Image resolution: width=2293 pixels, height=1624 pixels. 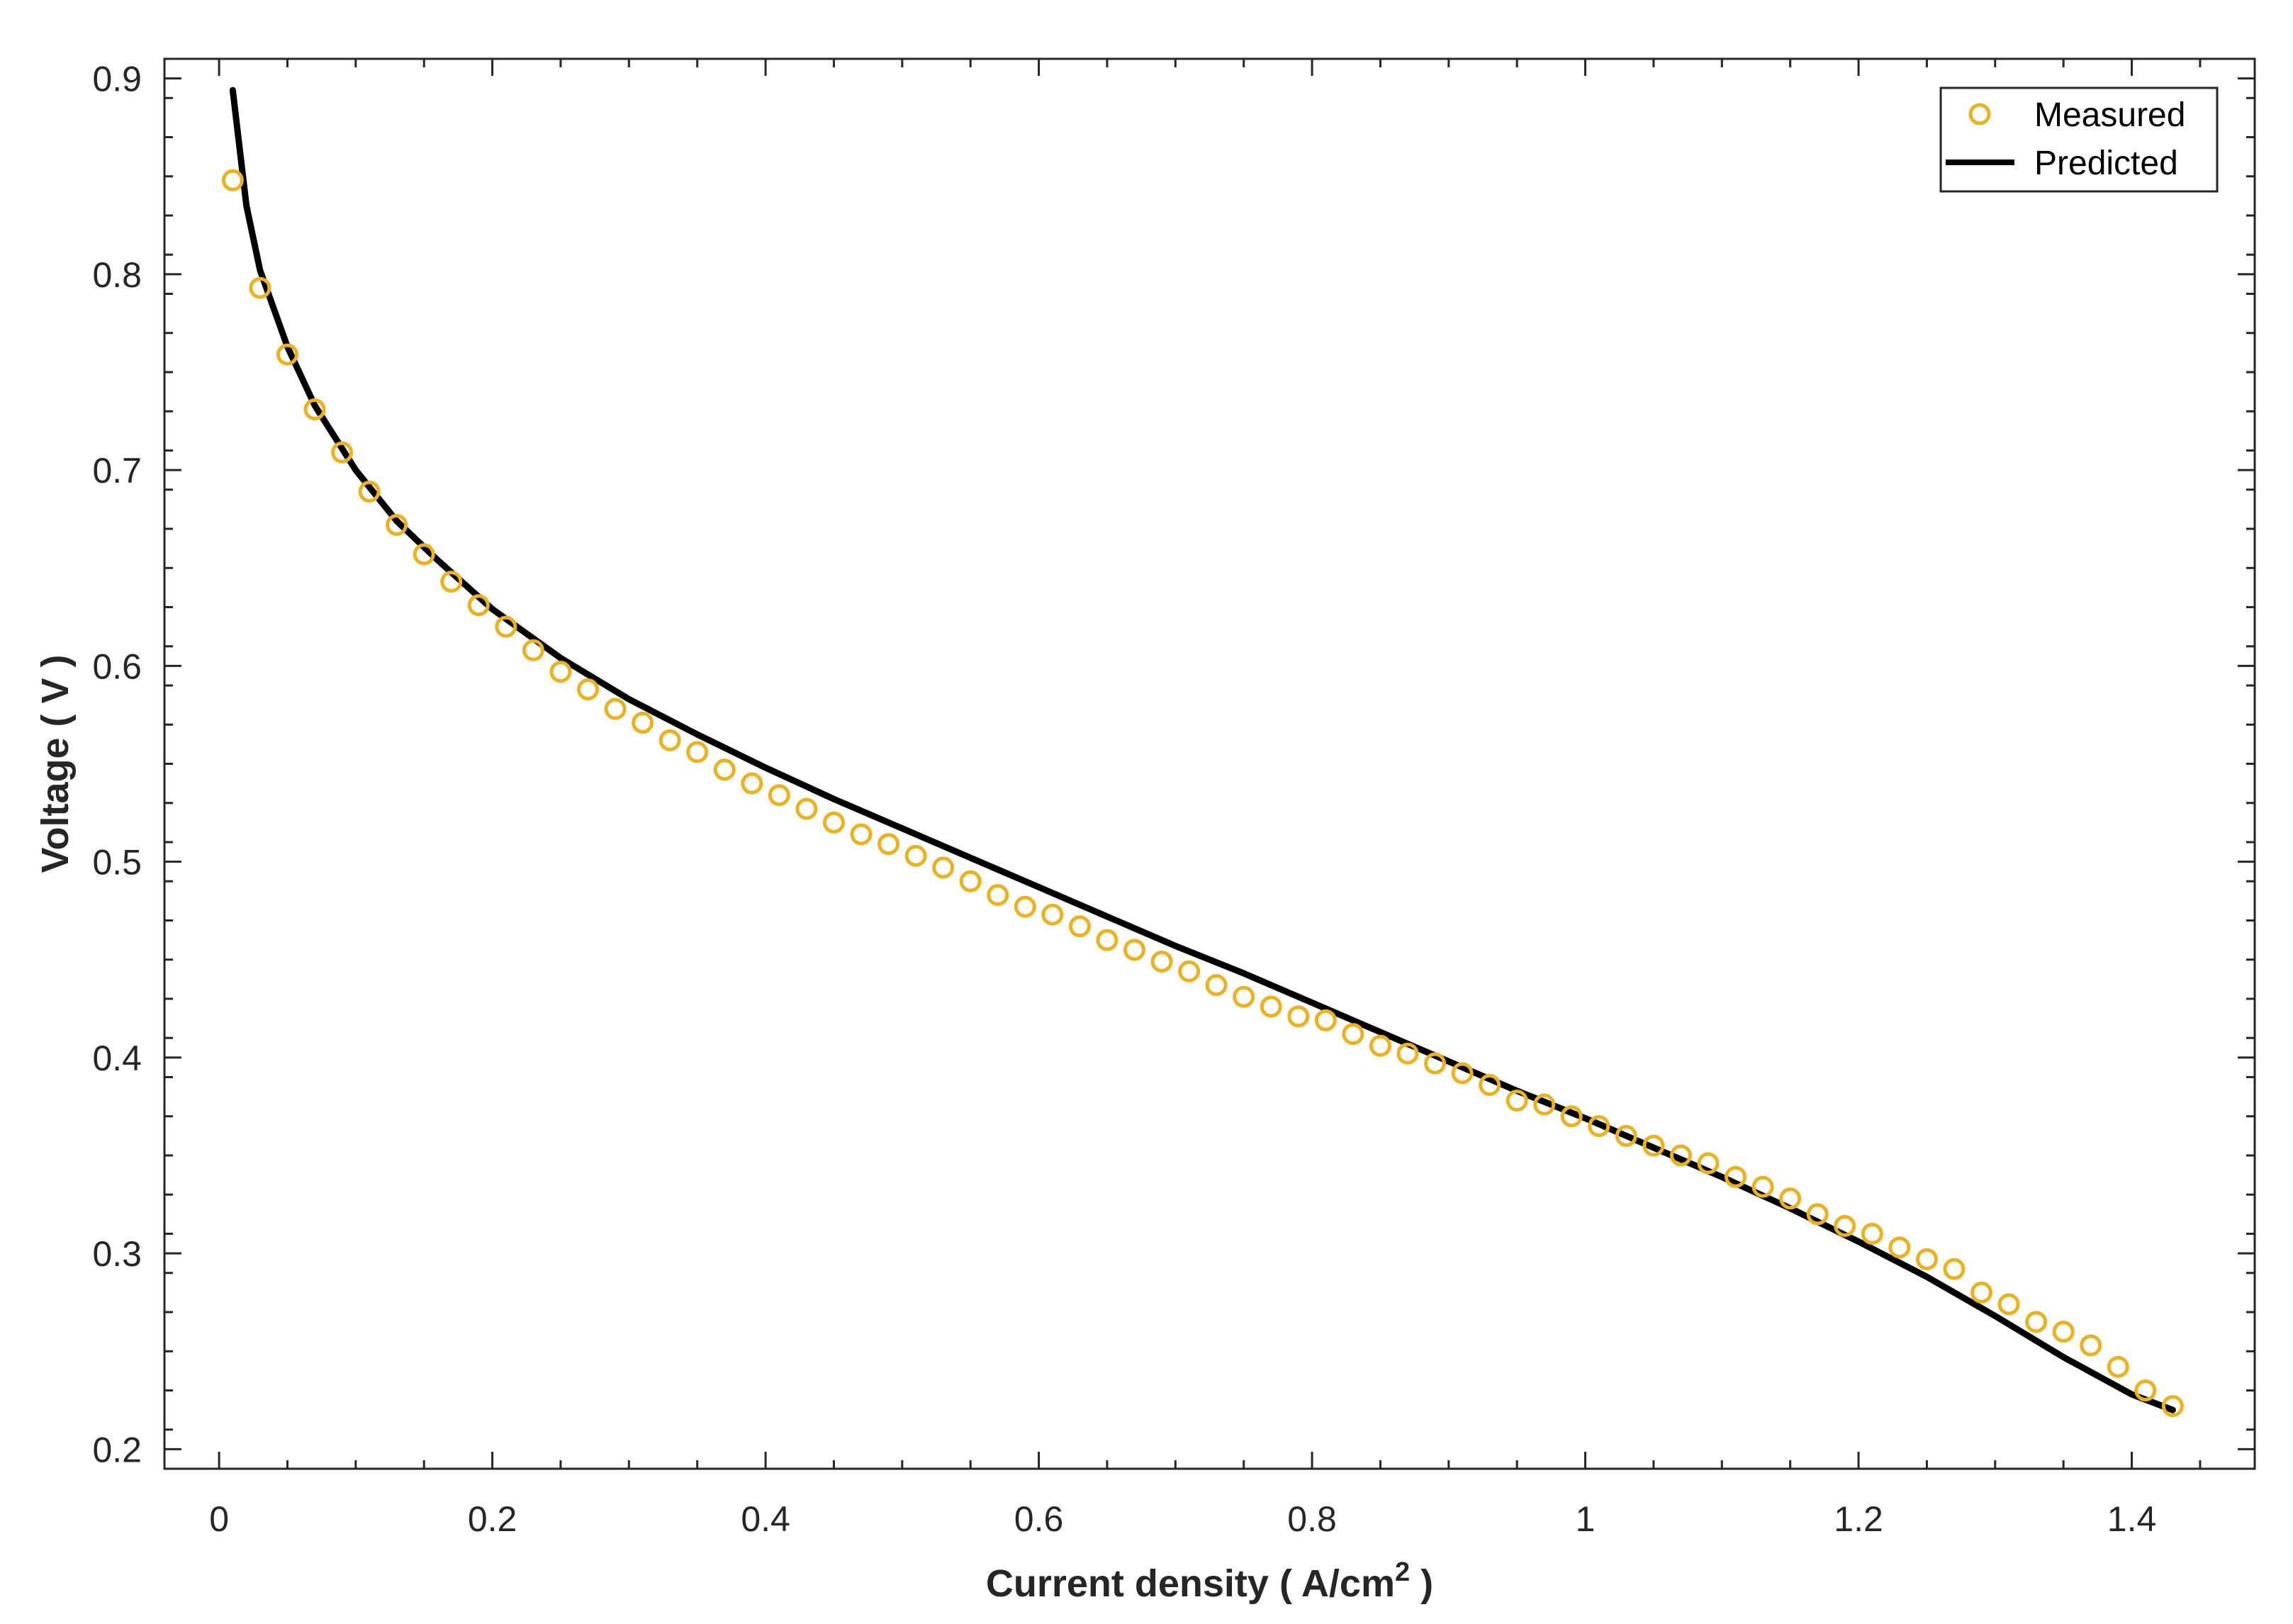 I want to click on x-axis-title: Current density ( A/cm2 ), so click(x=1209, y=1581).